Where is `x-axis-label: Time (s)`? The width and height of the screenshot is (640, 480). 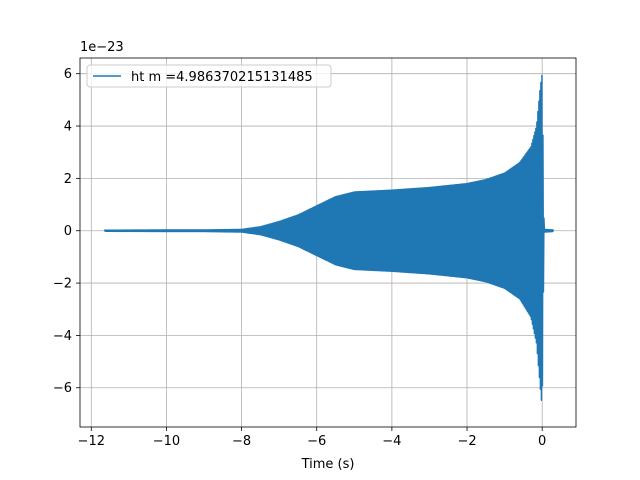
x-axis-label: Time (s) is located at coordinates (328, 464).